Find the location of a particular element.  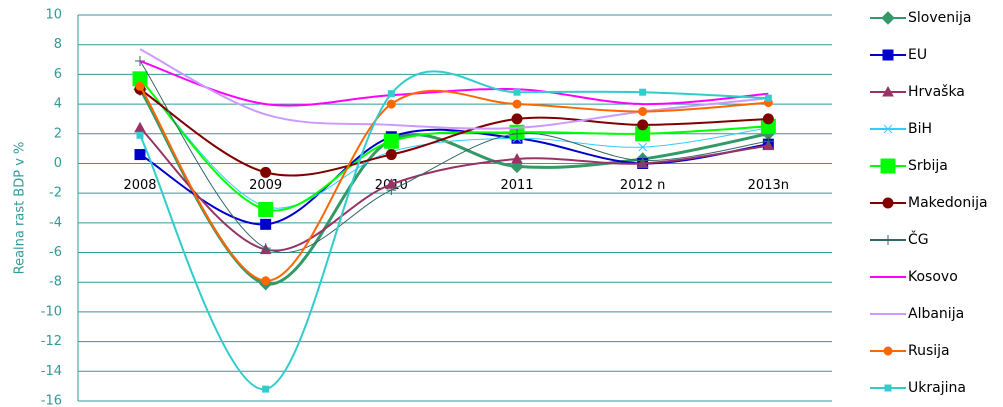

legend-label: Rusija is located at coordinates (929, 351).